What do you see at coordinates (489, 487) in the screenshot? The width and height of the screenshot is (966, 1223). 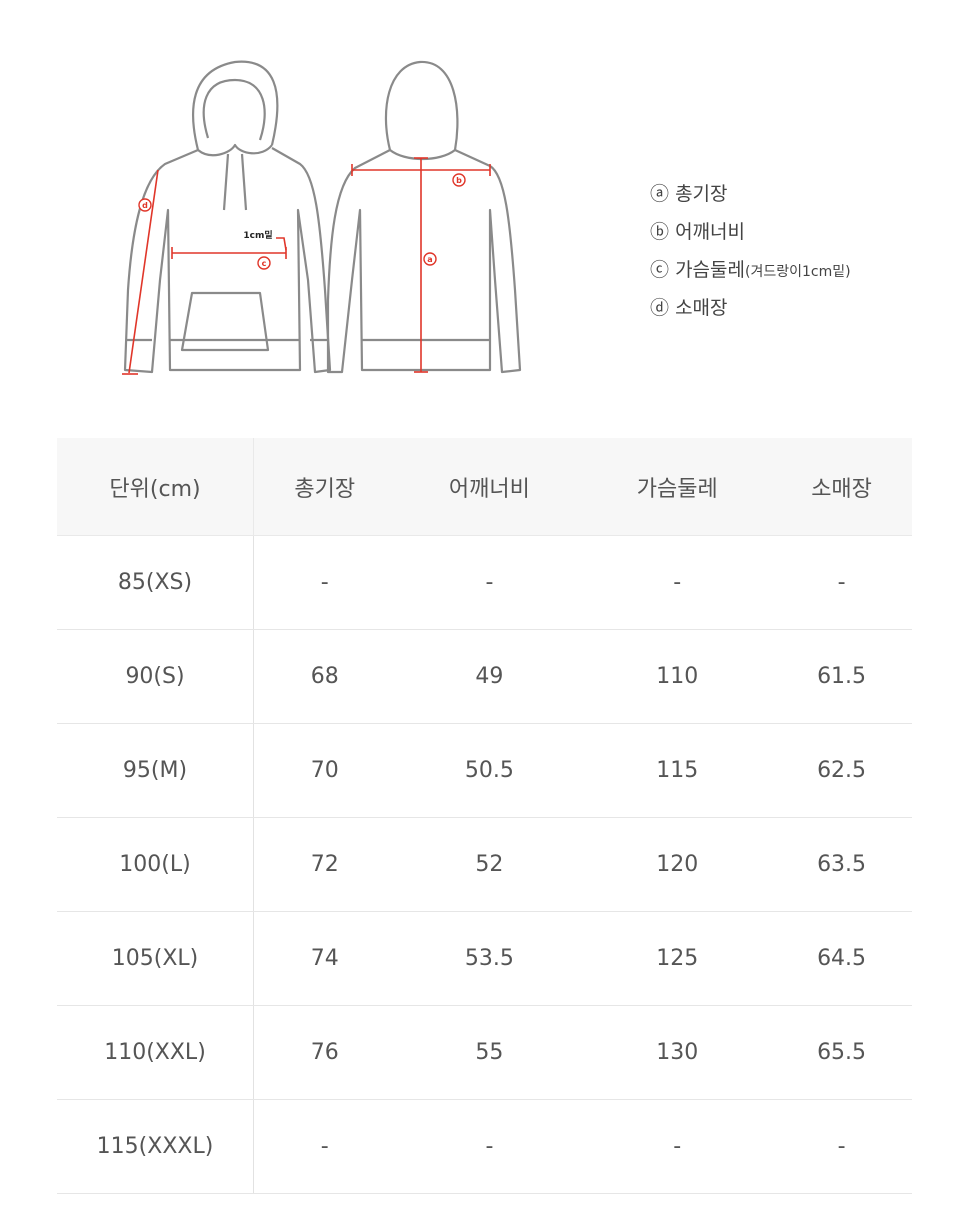 I see `column-header: 어깨너비` at bounding box center [489, 487].